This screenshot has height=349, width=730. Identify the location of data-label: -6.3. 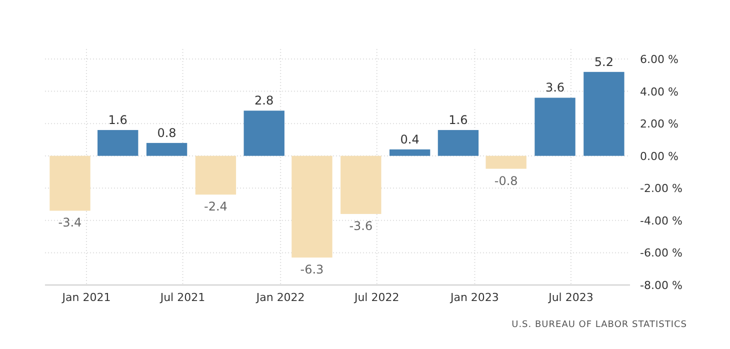
(312, 269).